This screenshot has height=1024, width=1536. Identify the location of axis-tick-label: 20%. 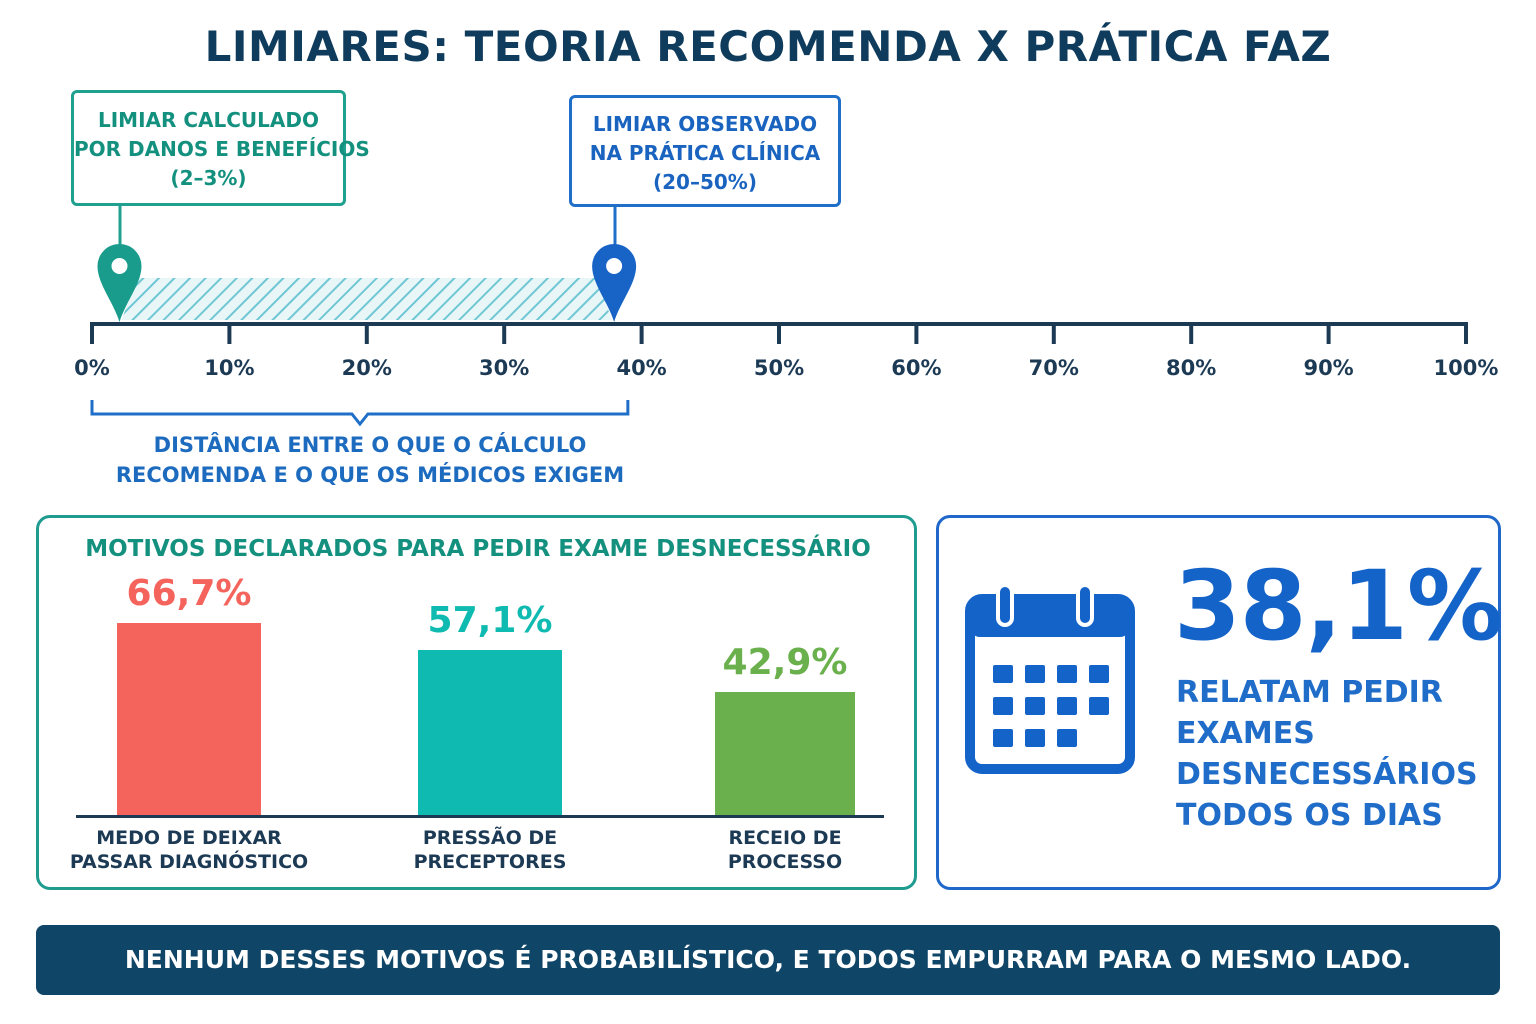
(366, 368).